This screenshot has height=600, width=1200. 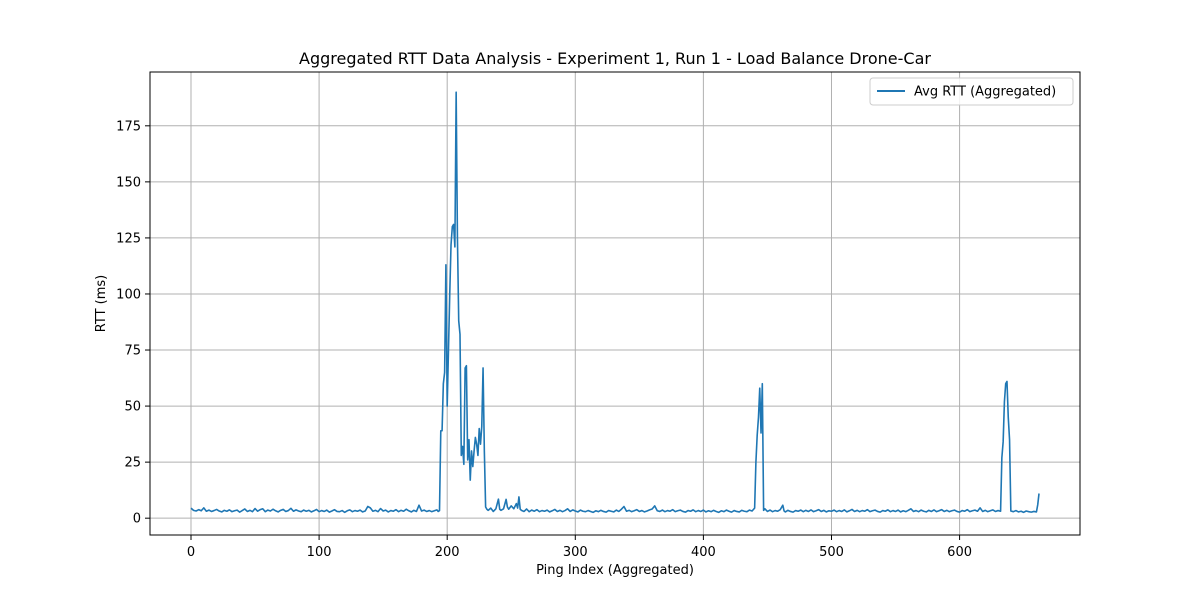 I want to click on legend-label-avg-rtt: Avg RTT (Aggregated), so click(x=985, y=92).